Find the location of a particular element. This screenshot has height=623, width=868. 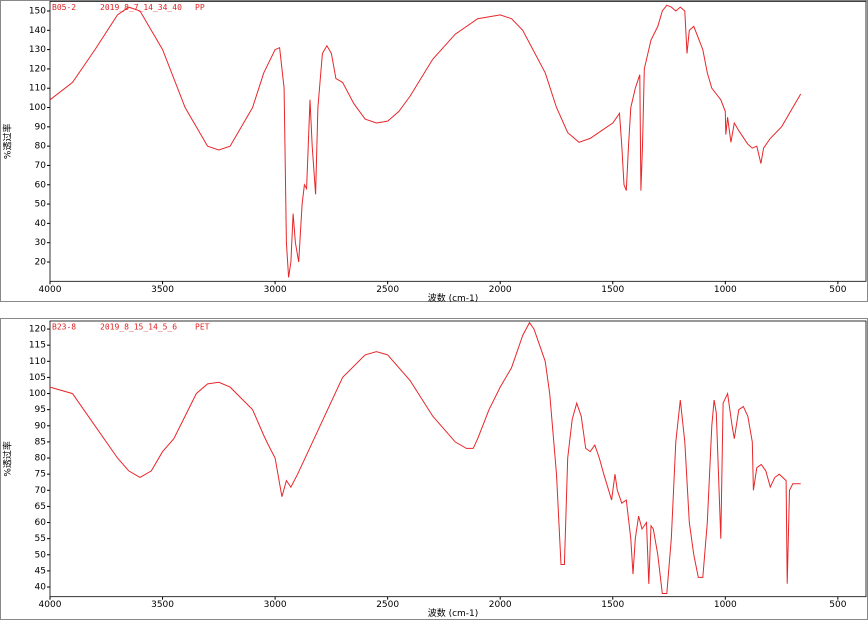

y-tick-label: 105 is located at coordinates (37, 378).